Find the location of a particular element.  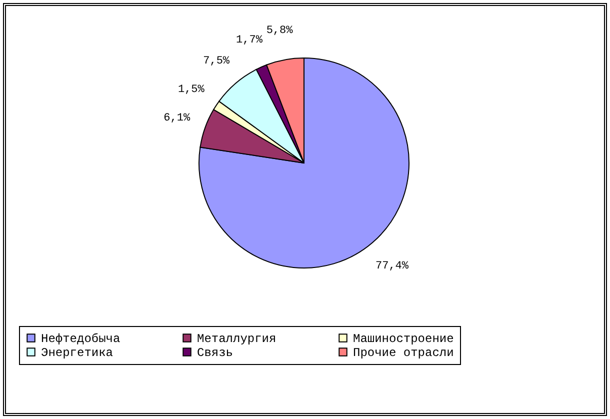

legend-label: Машиностроение is located at coordinates (403, 339).